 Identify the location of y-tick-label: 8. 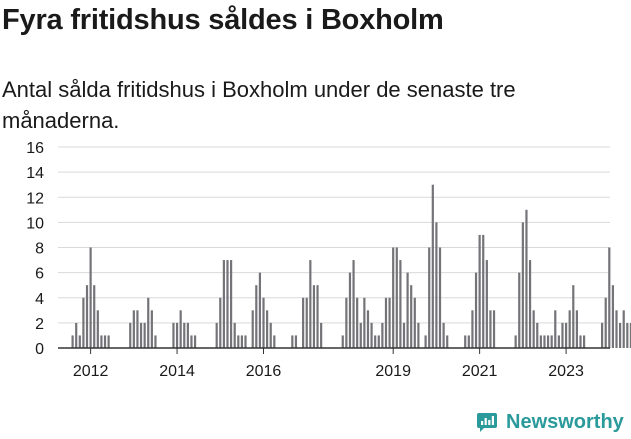
(39, 249).